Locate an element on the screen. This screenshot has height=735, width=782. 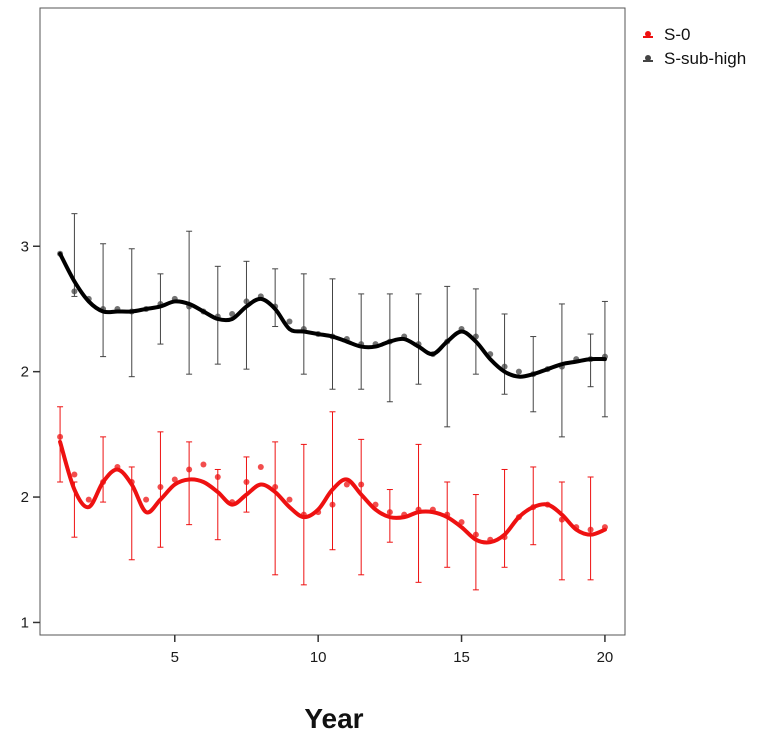
legend-label: S-0 is located at coordinates (677, 34).